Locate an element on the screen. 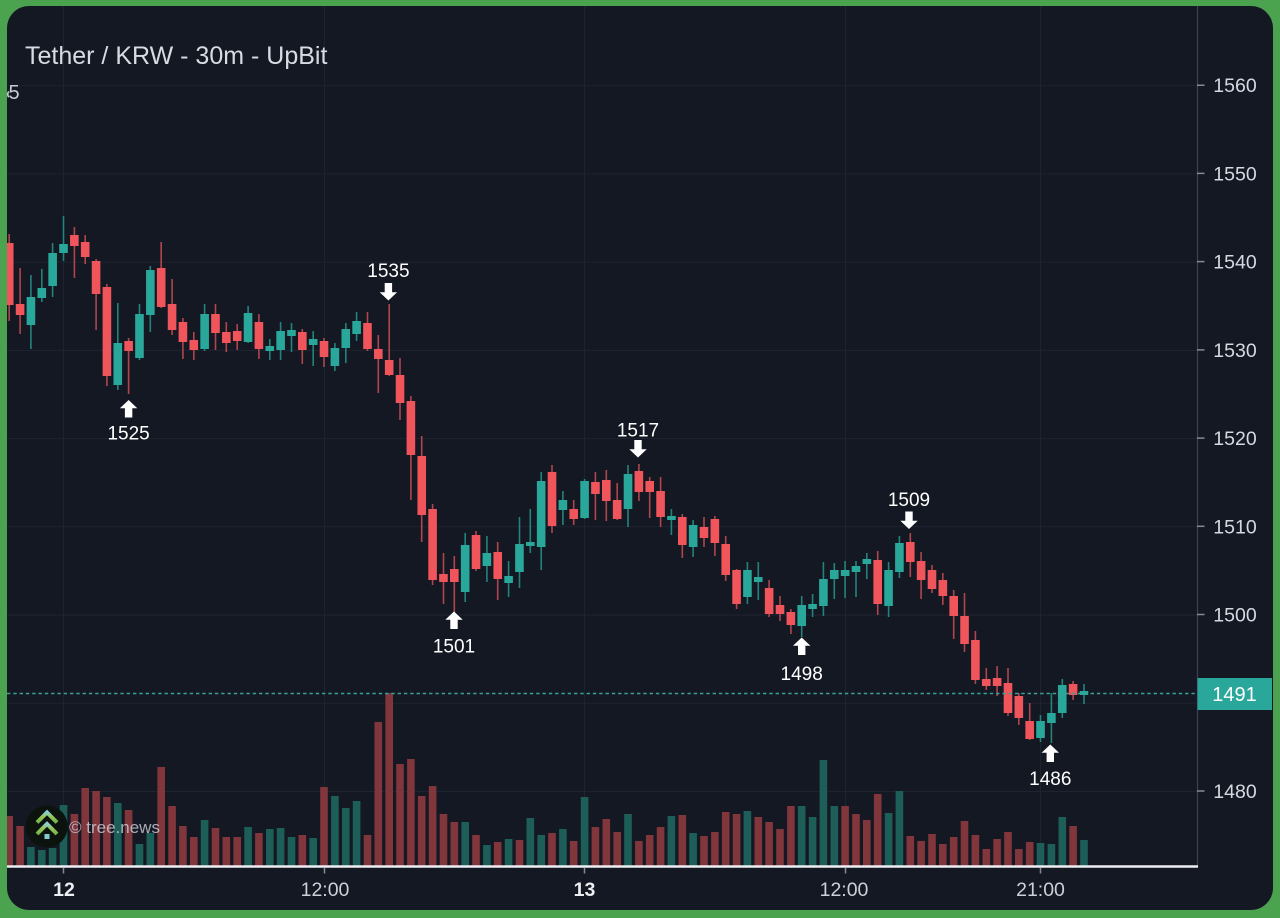 Image resolution: width=1280 pixels, height=918 pixels. svg-text: 1517 is located at coordinates (638, 431).